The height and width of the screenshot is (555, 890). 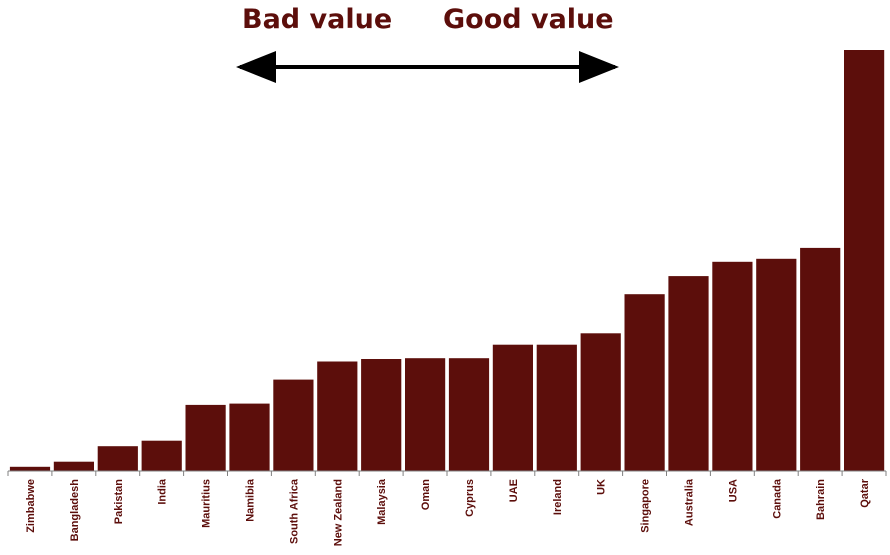 What do you see at coordinates (776, 364) in the screenshot?
I see `bar-canada` at bounding box center [776, 364].